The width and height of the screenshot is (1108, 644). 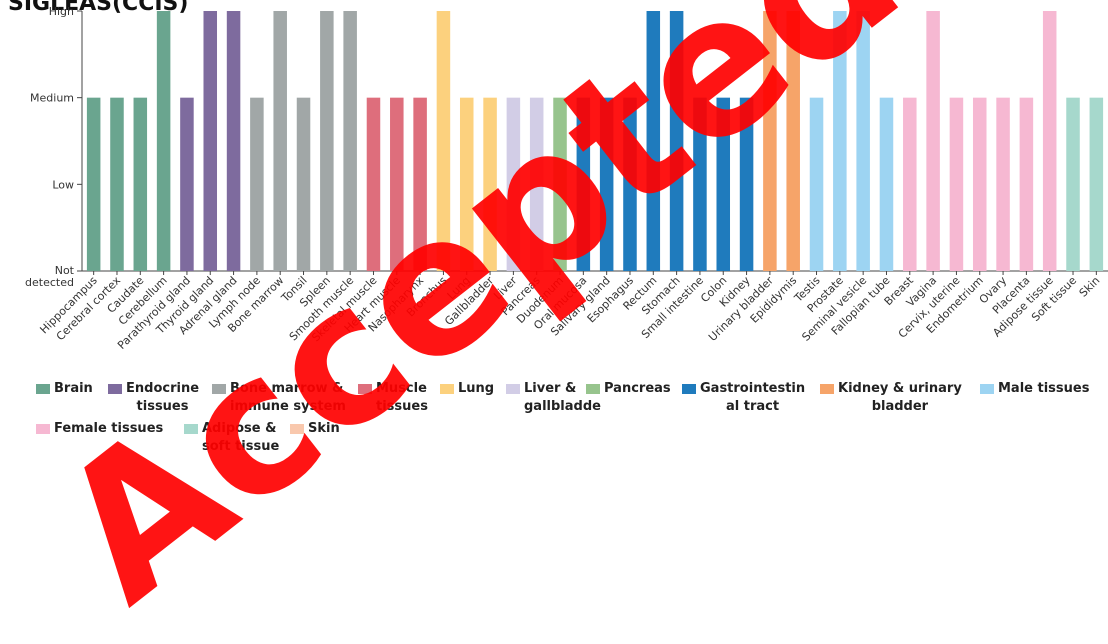 I want to click on legend-label: soft tissue, so click(x=241, y=446).